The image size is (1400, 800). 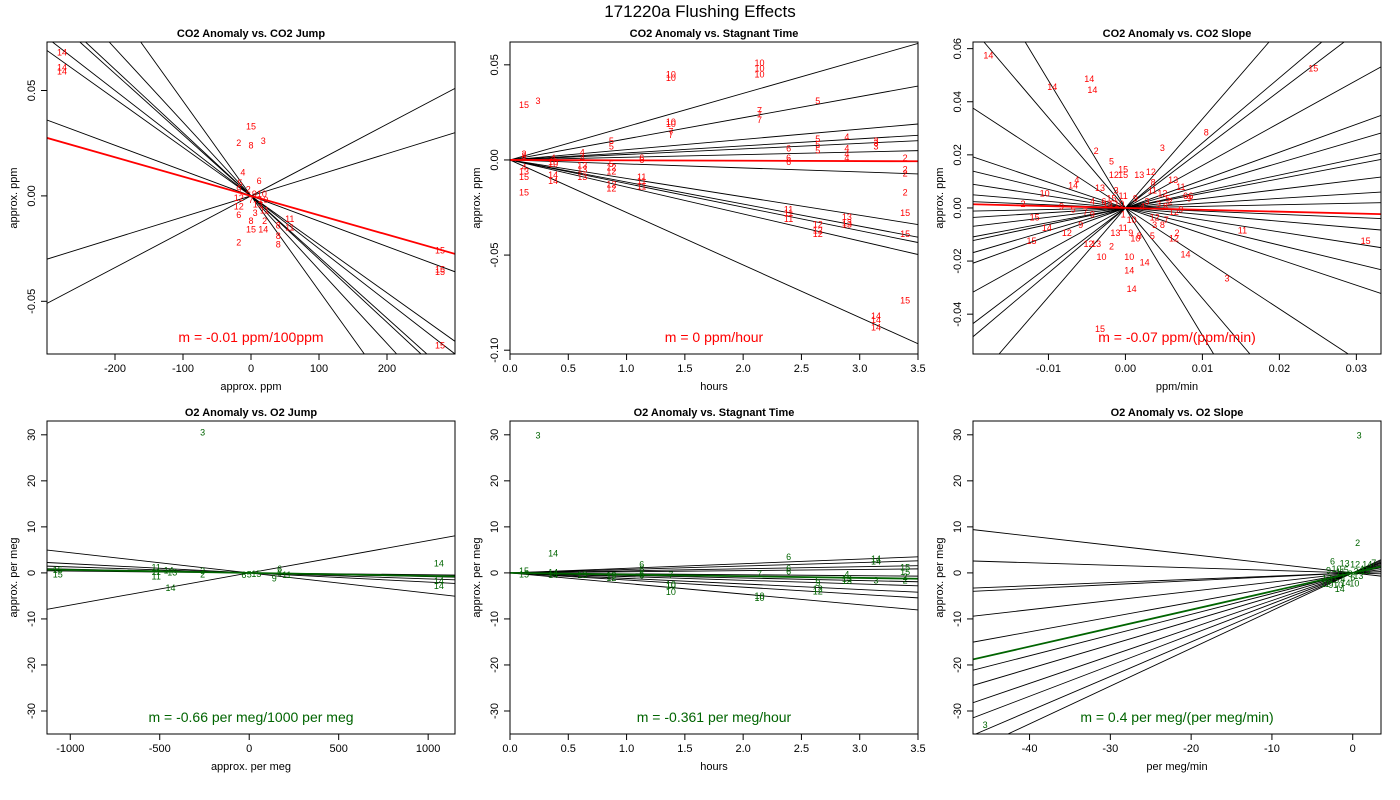 What do you see at coordinates (714, 34) in the screenshot?
I see `chart-title: CO2 Anomaly vs. Stagnant Time` at bounding box center [714, 34].